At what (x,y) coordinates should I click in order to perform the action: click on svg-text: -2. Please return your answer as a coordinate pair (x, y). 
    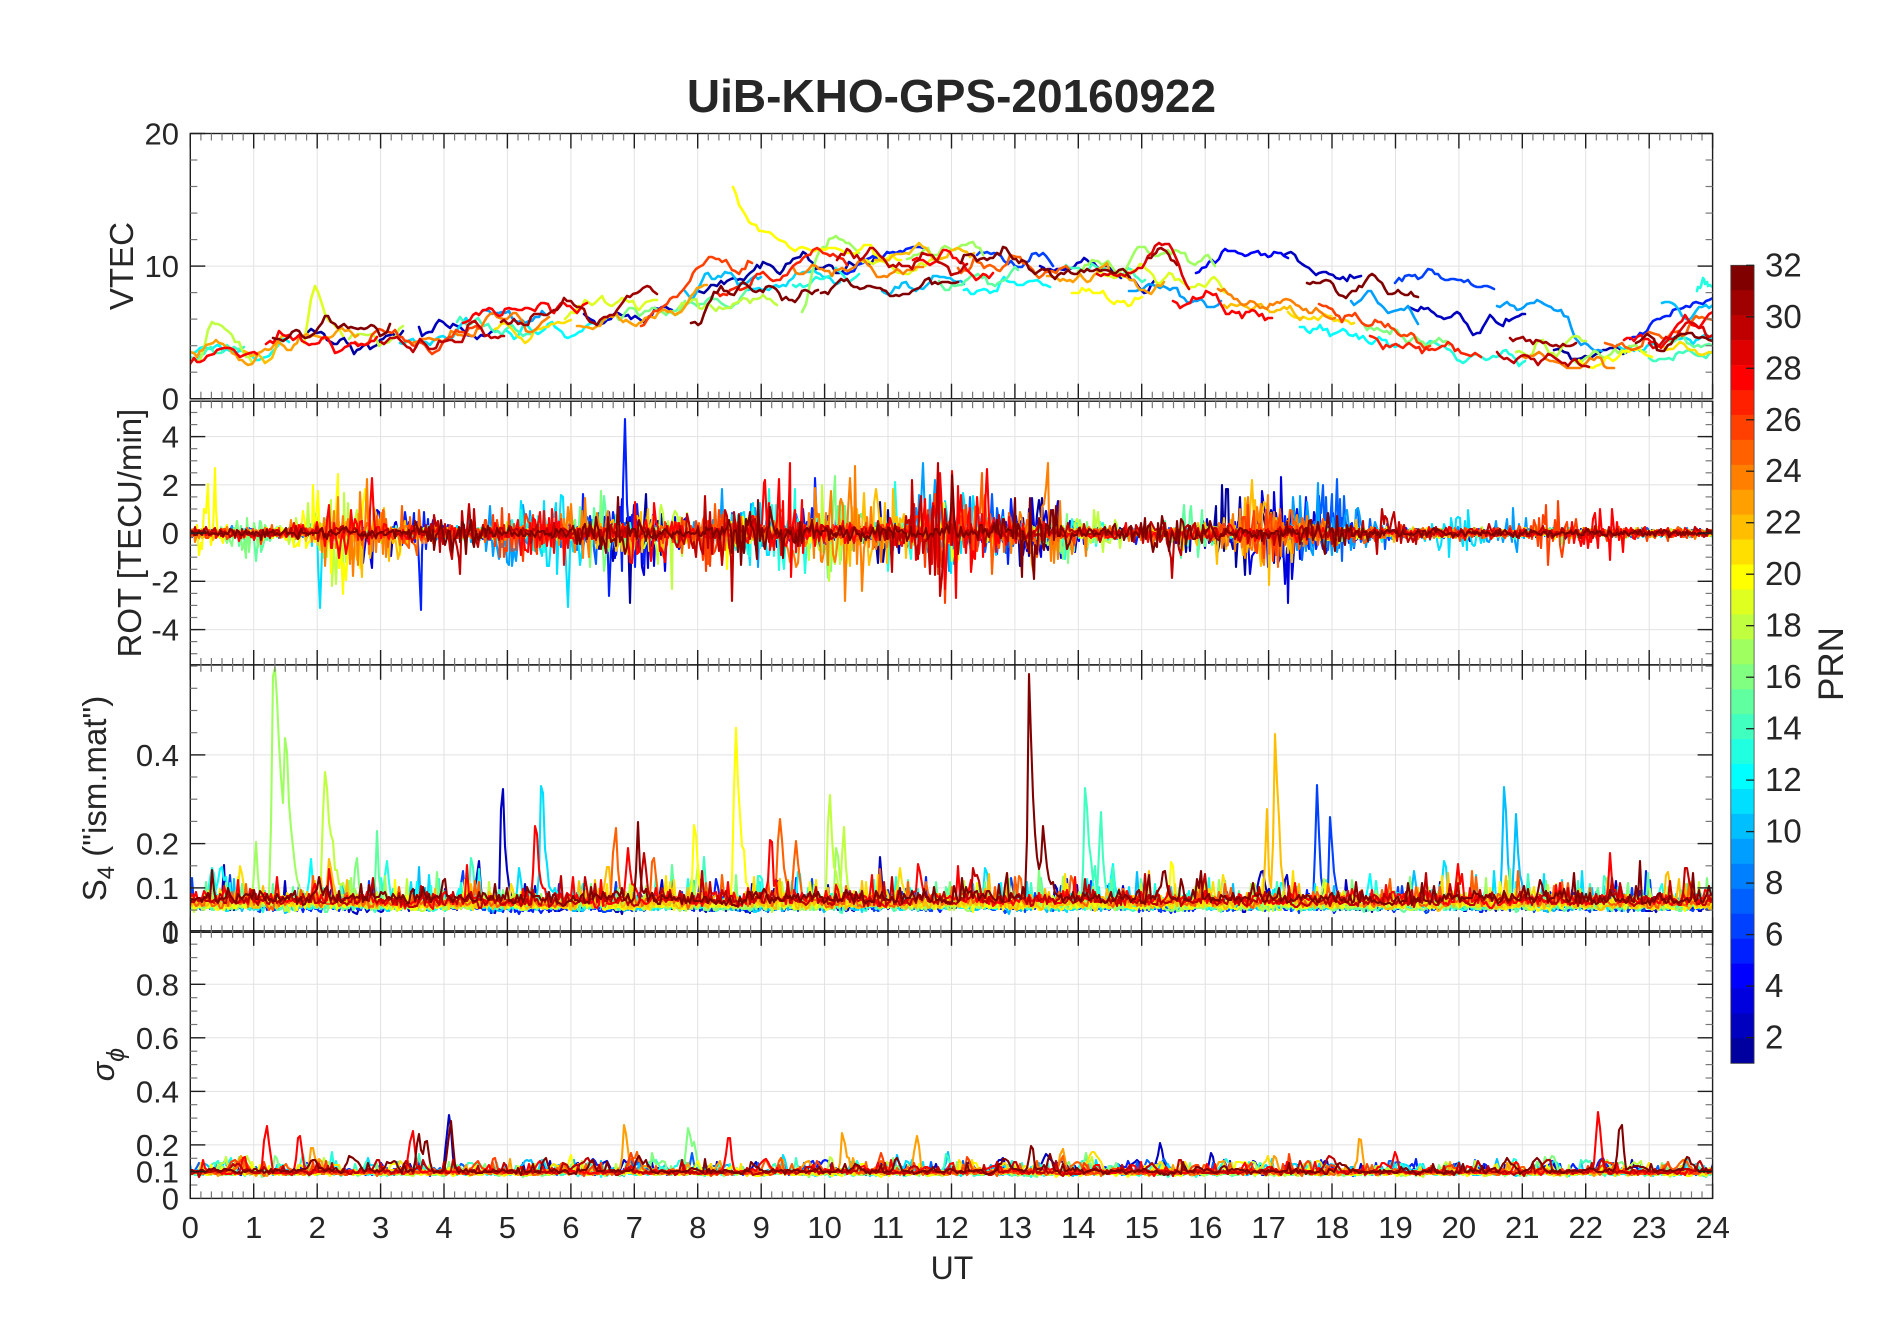
    Looking at the image, I should click on (165, 581).